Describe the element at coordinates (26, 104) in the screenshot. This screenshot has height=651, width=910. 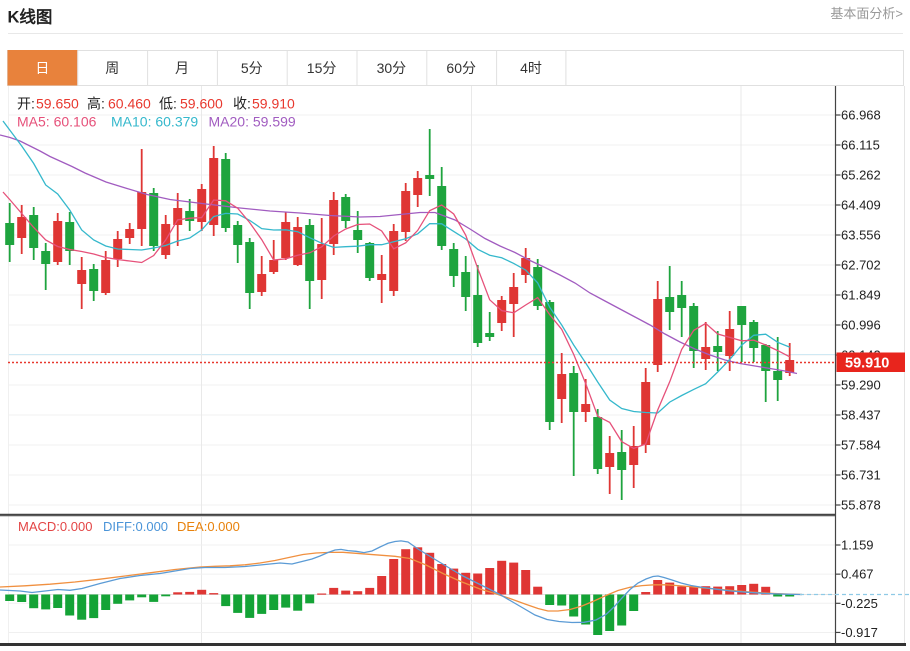
I see `svg-text: 开:` at that location.